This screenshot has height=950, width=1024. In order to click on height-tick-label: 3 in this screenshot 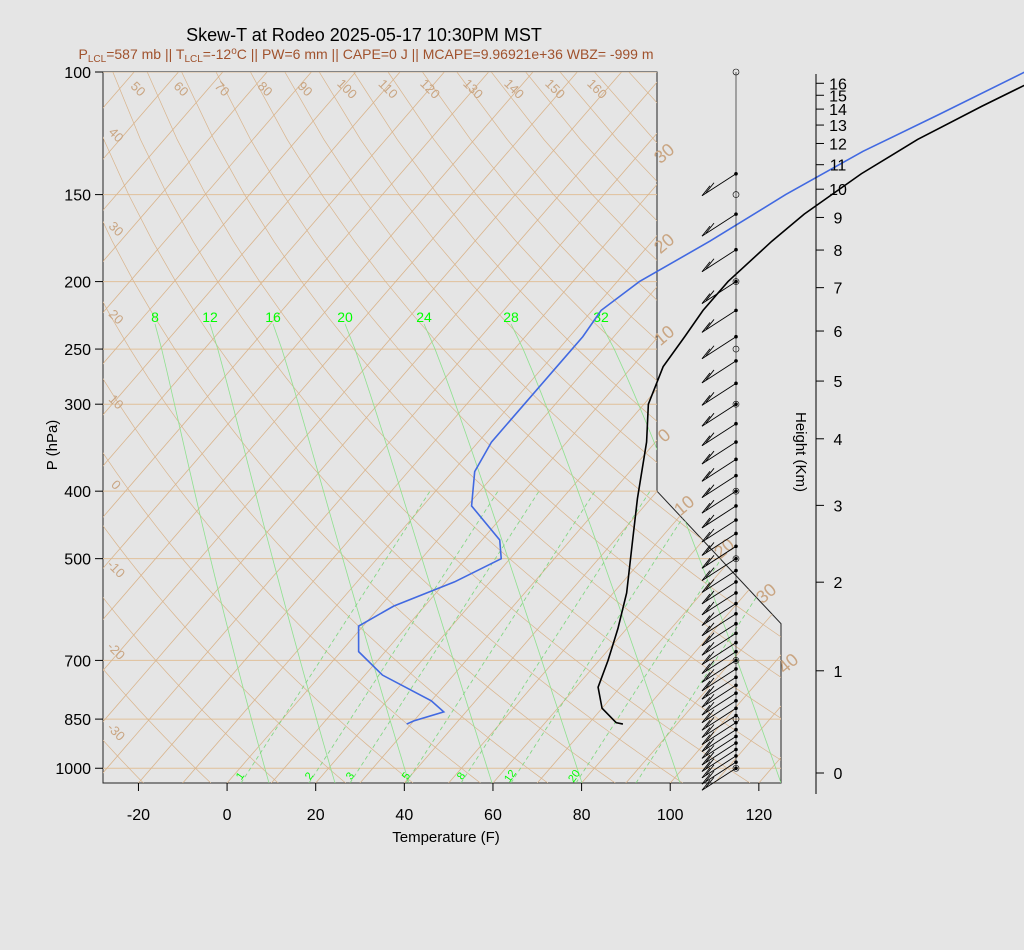, I will do `click(838, 506)`.